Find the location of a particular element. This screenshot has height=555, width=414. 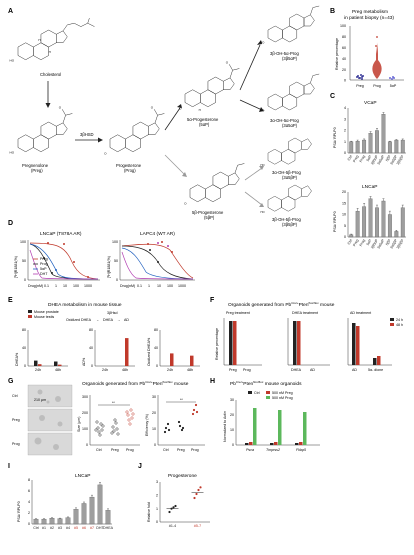

x-label: 3α5αP is located at coordinates (381, 160).